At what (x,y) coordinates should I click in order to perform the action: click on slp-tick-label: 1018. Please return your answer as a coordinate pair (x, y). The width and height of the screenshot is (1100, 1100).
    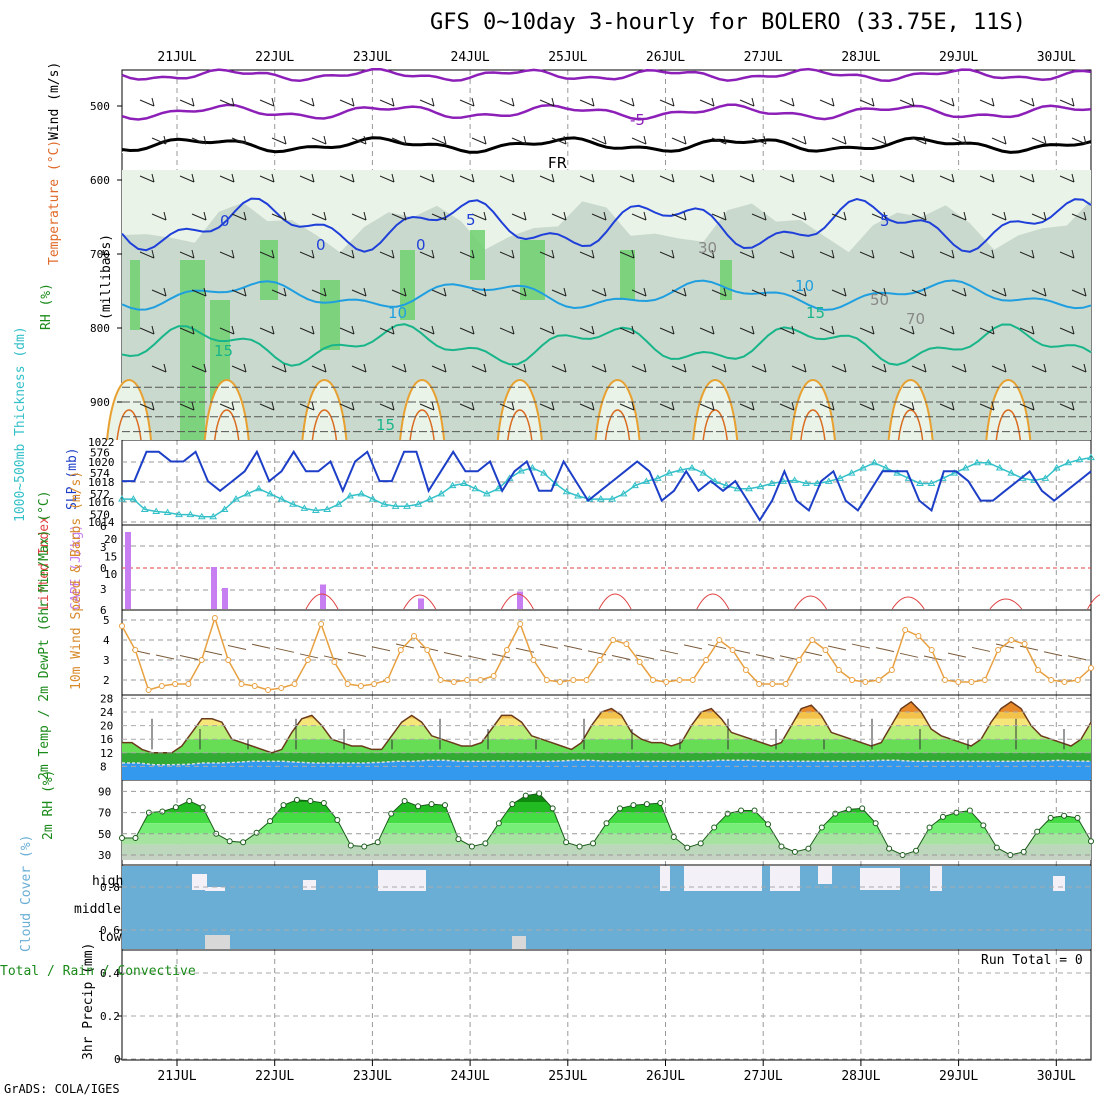
    Looking at the image, I should click on (101, 482).